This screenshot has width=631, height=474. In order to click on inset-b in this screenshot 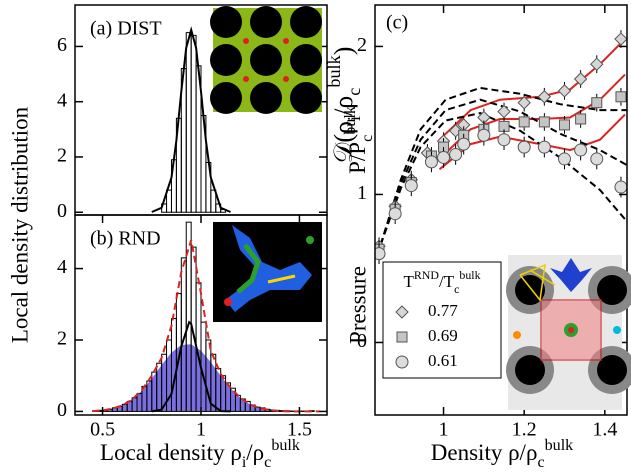, I will do `click(267, 272)`.